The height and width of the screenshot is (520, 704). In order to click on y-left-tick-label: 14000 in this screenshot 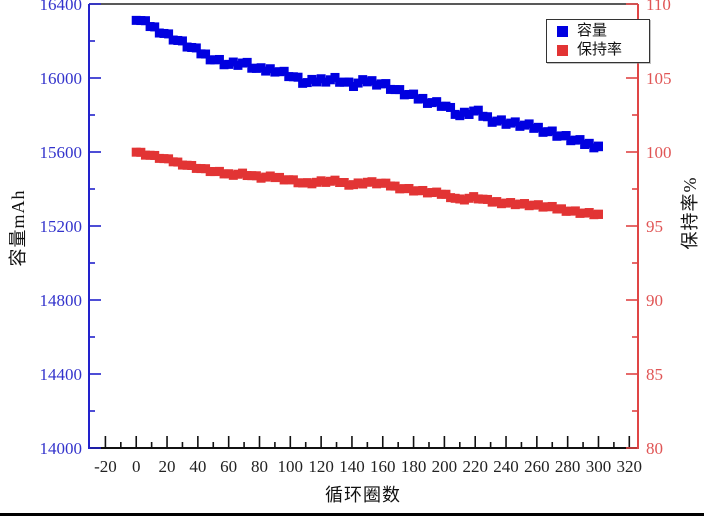, I will do `click(61, 448)`.